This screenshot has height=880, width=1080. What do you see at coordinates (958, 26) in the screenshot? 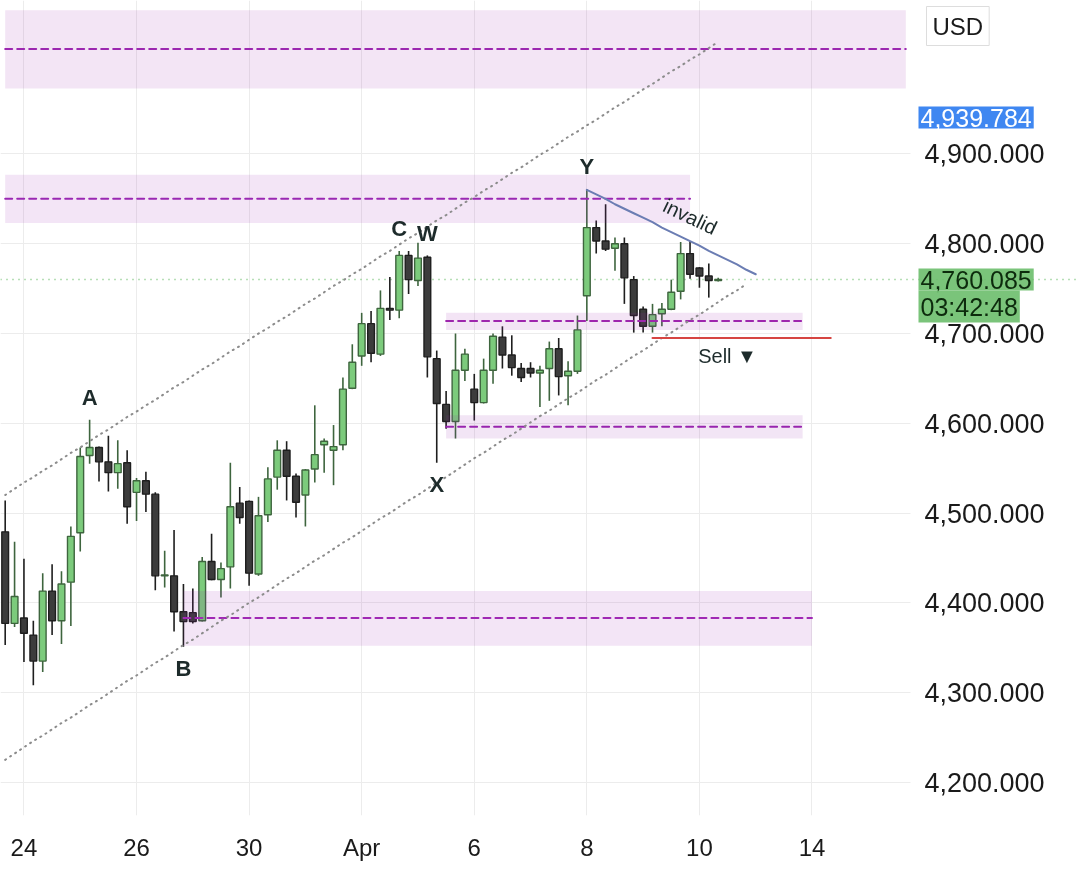
I see `y-axis-title: USD` at bounding box center [958, 26].